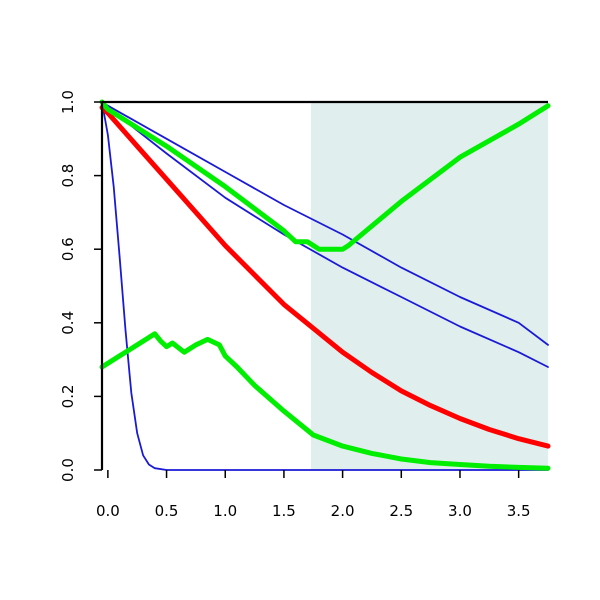  Describe the element at coordinates (225, 511) in the screenshot. I see `x-tick-label: 1.0` at that location.